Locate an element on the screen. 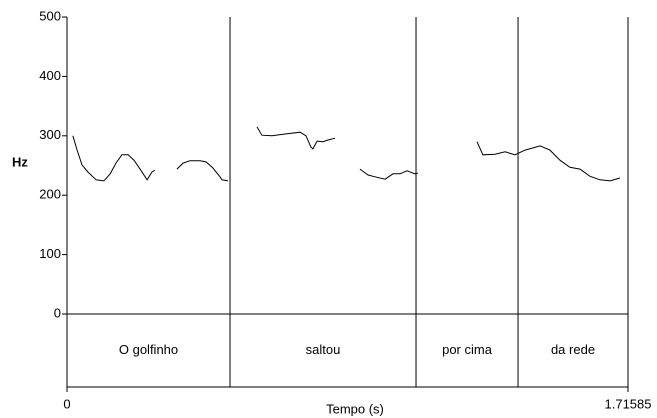 This screenshot has height=418, width=657. word-label: O golfinho is located at coordinates (148, 349).